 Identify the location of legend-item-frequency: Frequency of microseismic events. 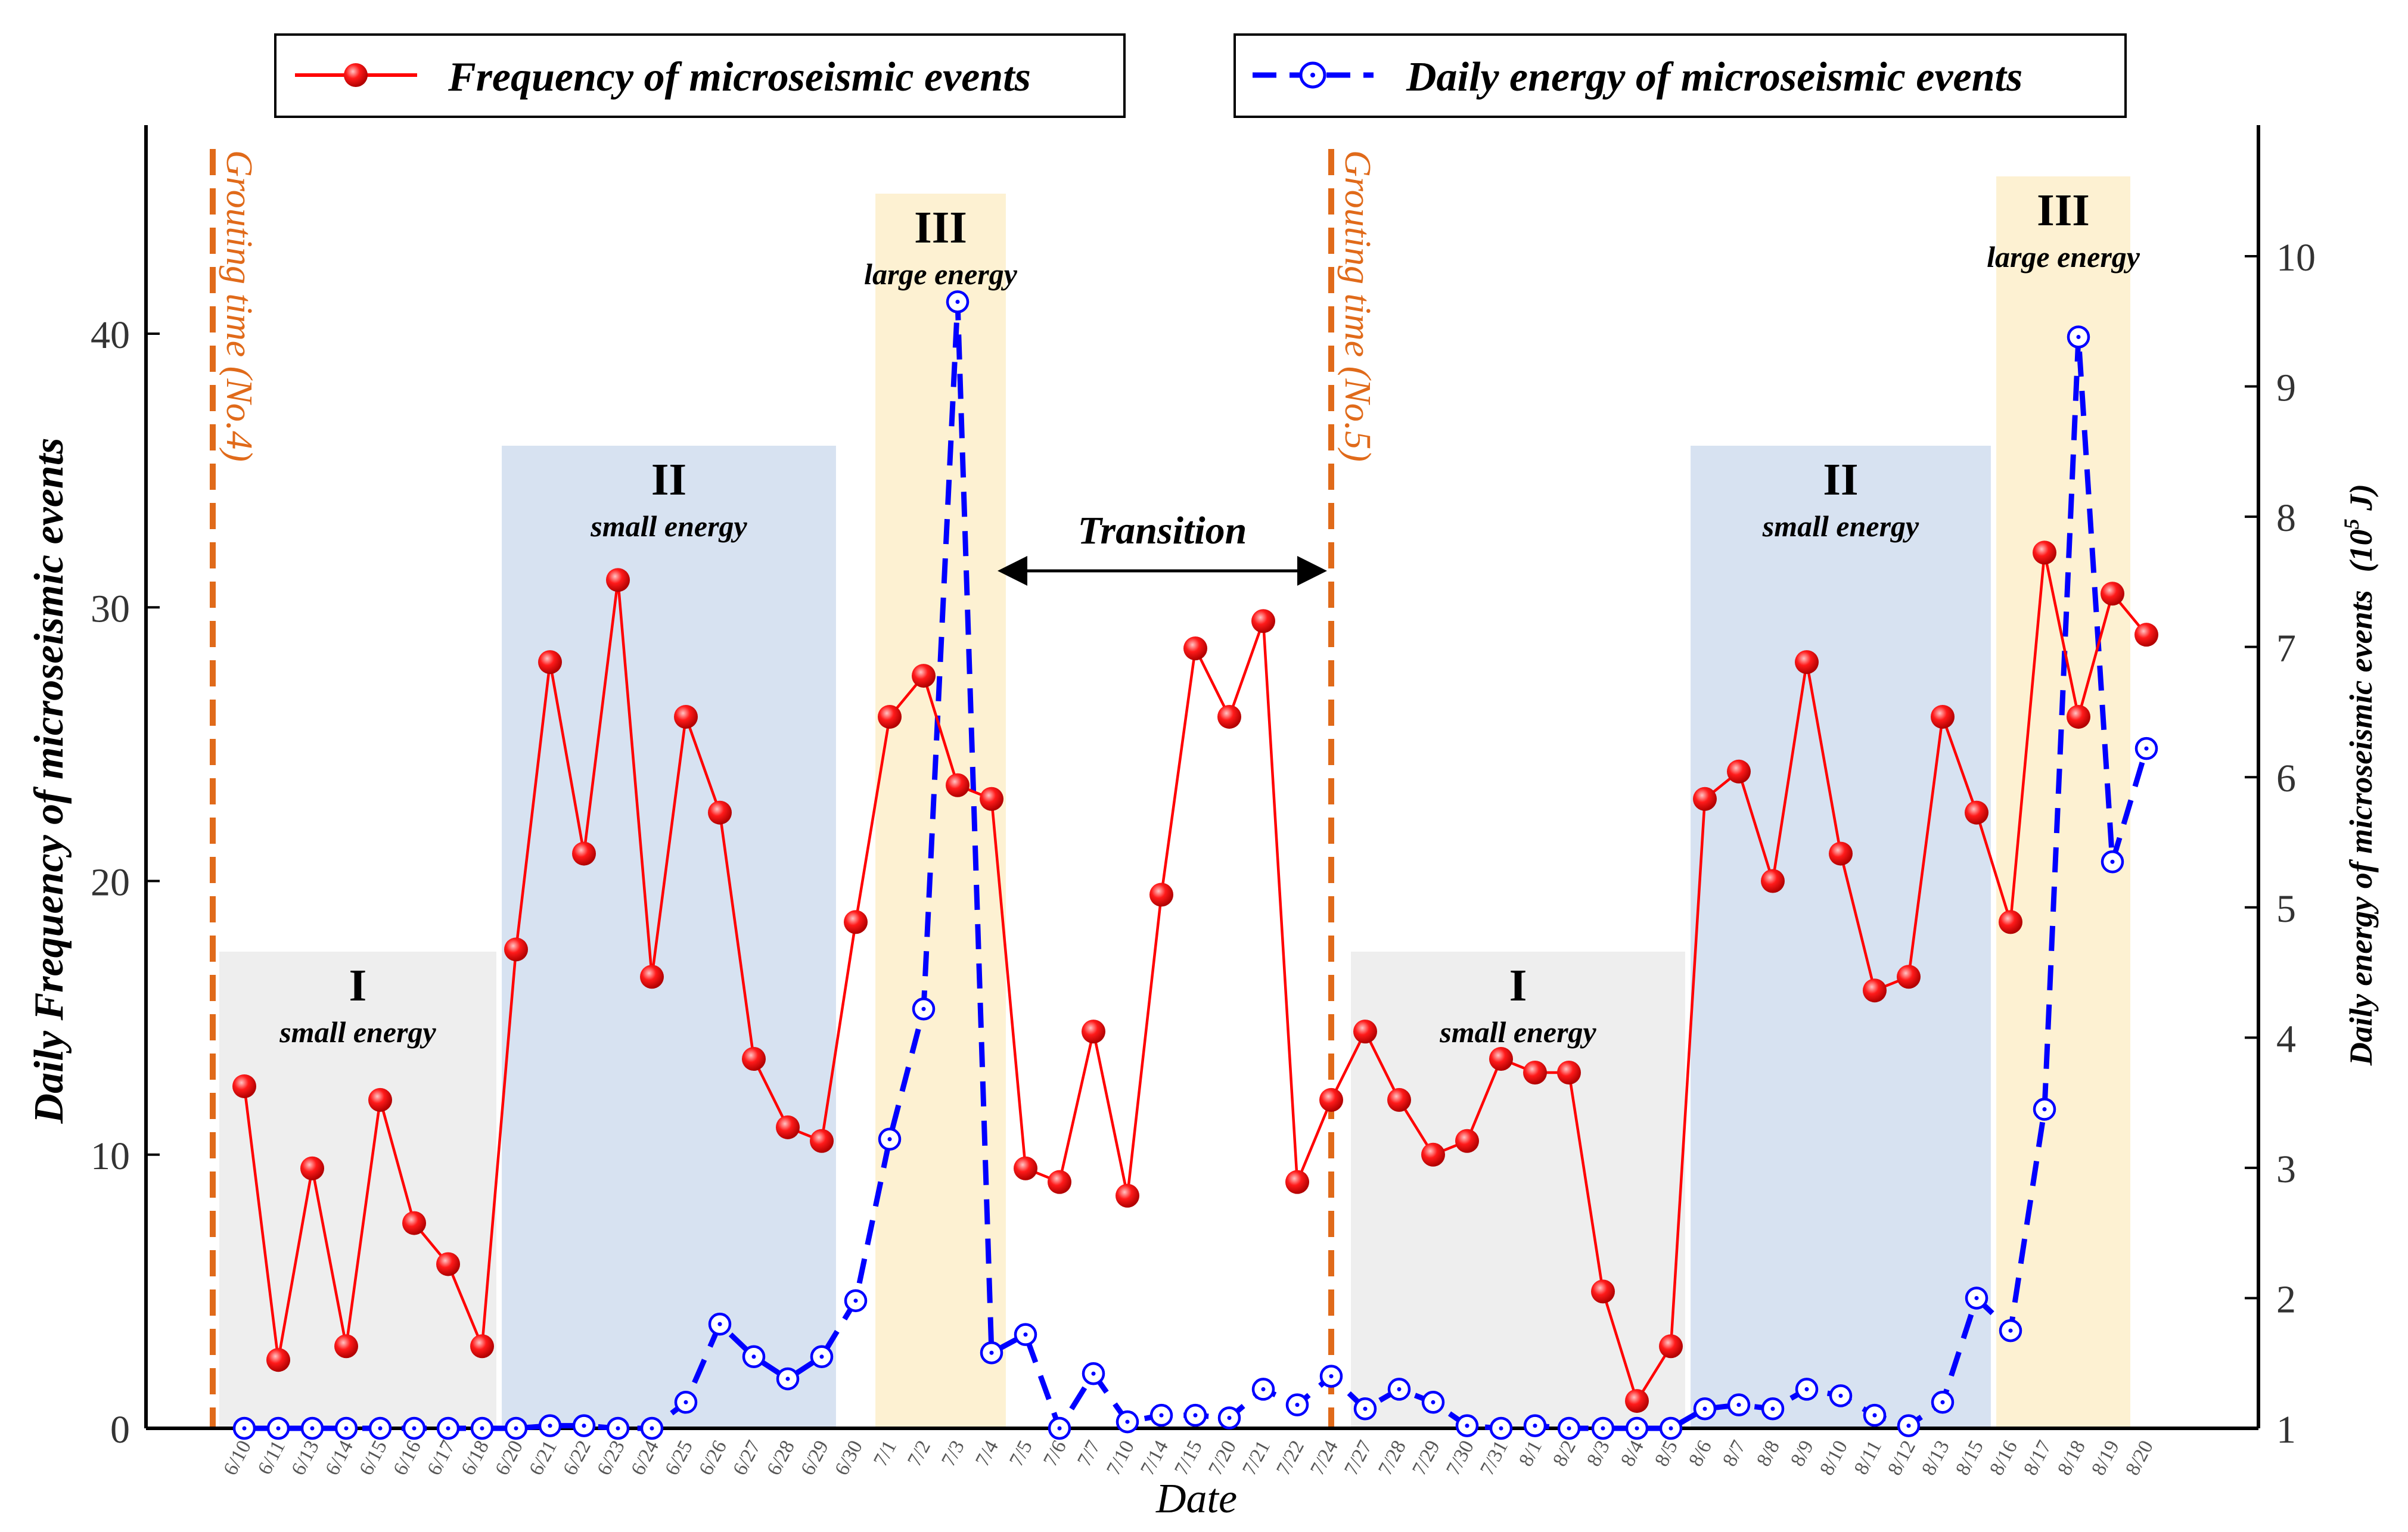
(700, 75).